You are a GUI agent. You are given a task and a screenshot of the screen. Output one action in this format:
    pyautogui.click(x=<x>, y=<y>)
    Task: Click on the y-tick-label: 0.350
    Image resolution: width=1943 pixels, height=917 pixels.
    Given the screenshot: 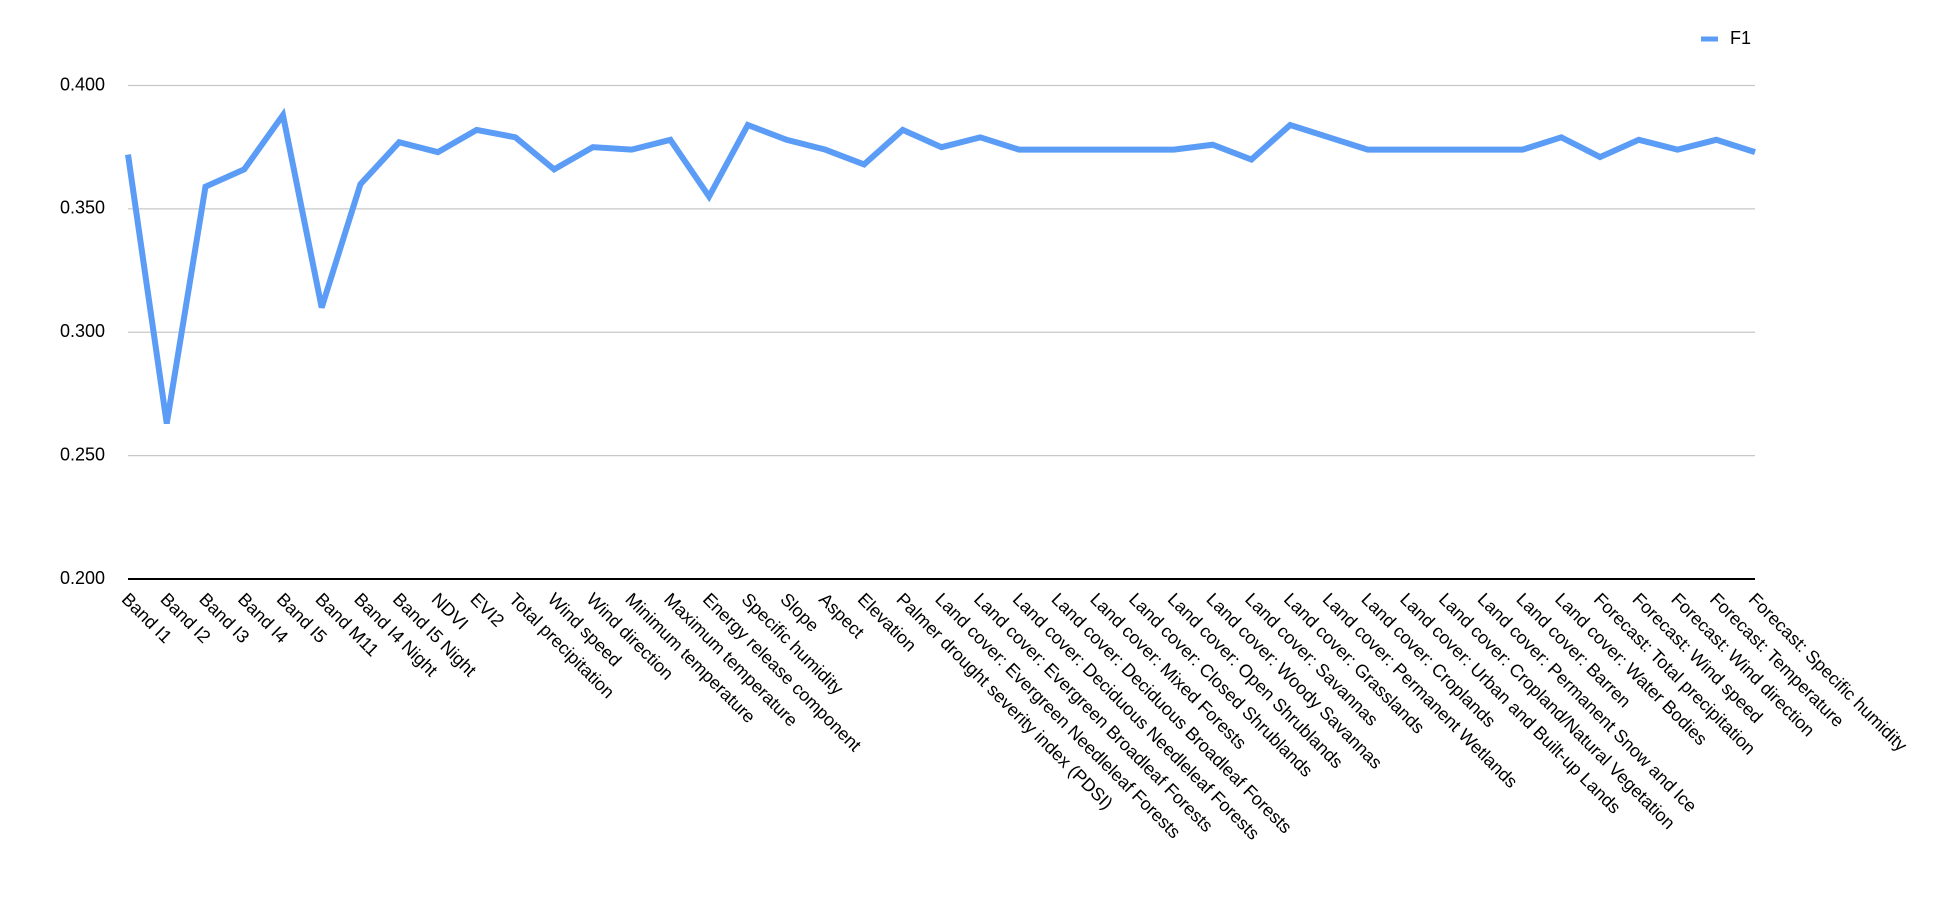 What is the action you would take?
    pyautogui.click(x=82, y=208)
    